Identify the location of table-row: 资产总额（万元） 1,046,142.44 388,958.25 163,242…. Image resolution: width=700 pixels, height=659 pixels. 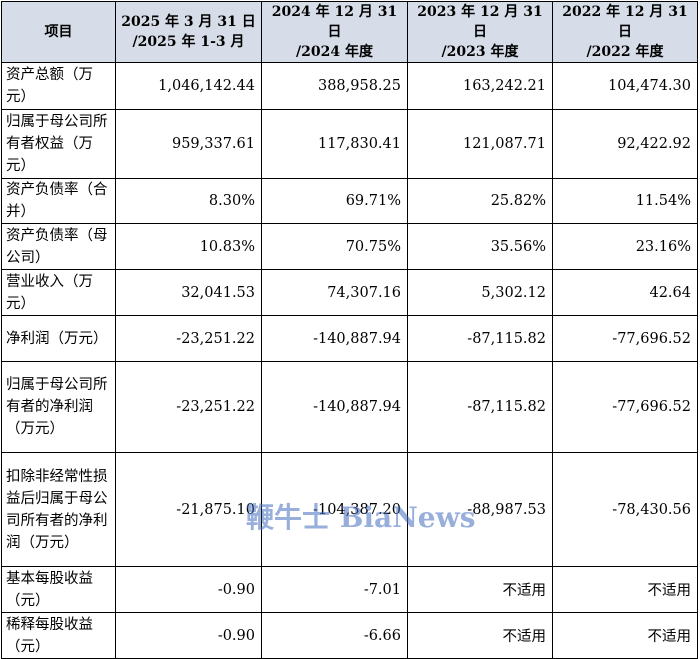
(349, 86).